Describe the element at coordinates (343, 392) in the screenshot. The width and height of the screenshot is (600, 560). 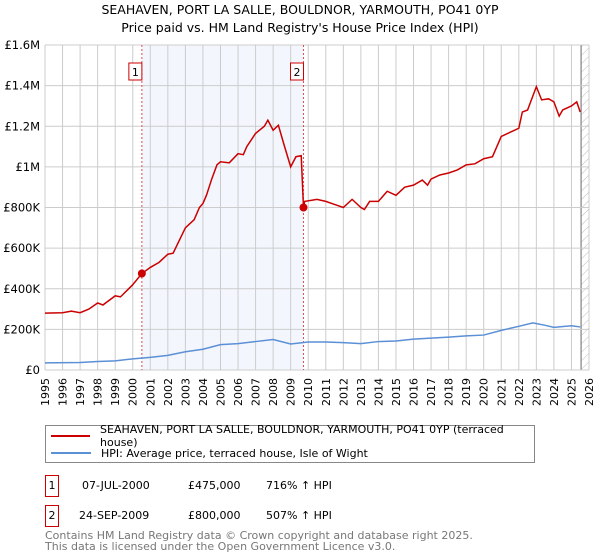
I see `x-tick-label: 2012` at that location.